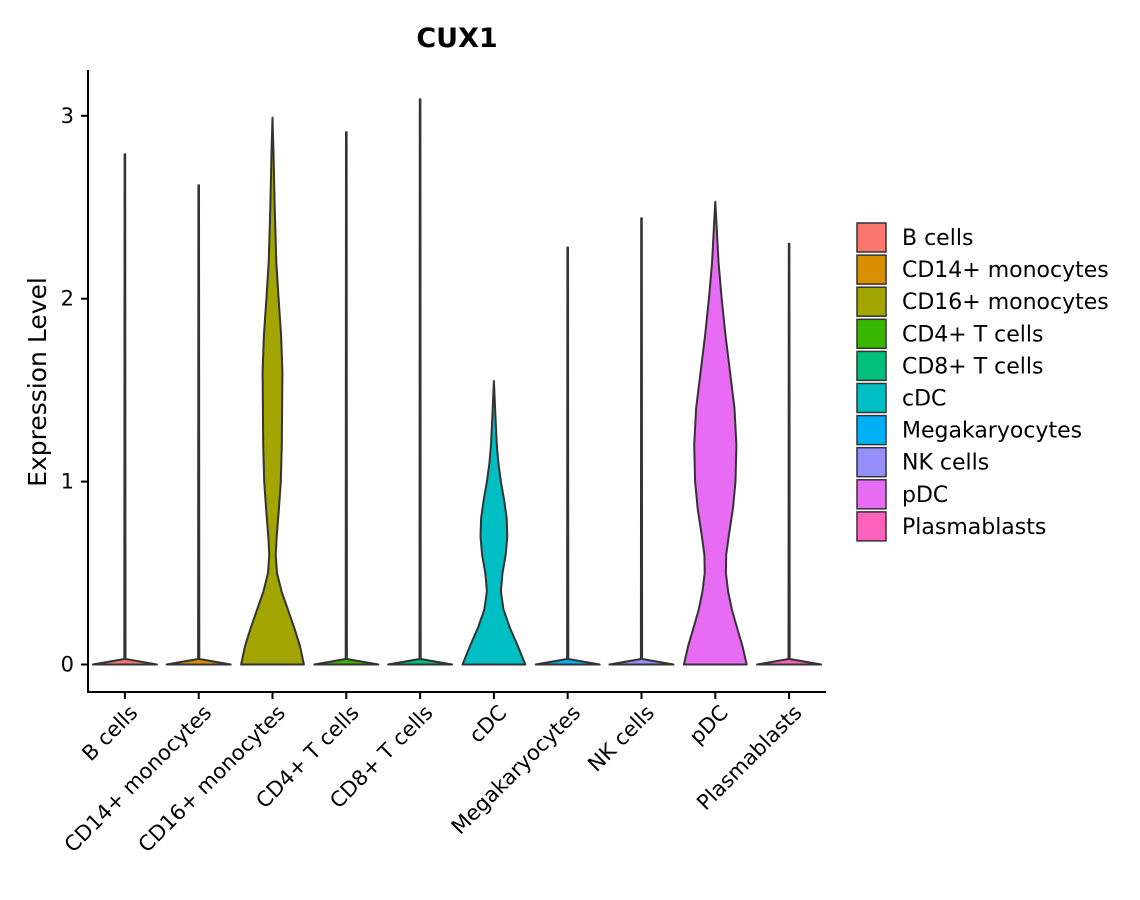 The height and width of the screenshot is (900, 1140). I want to click on legend-label: CD14+ monocytes, so click(1005, 270).